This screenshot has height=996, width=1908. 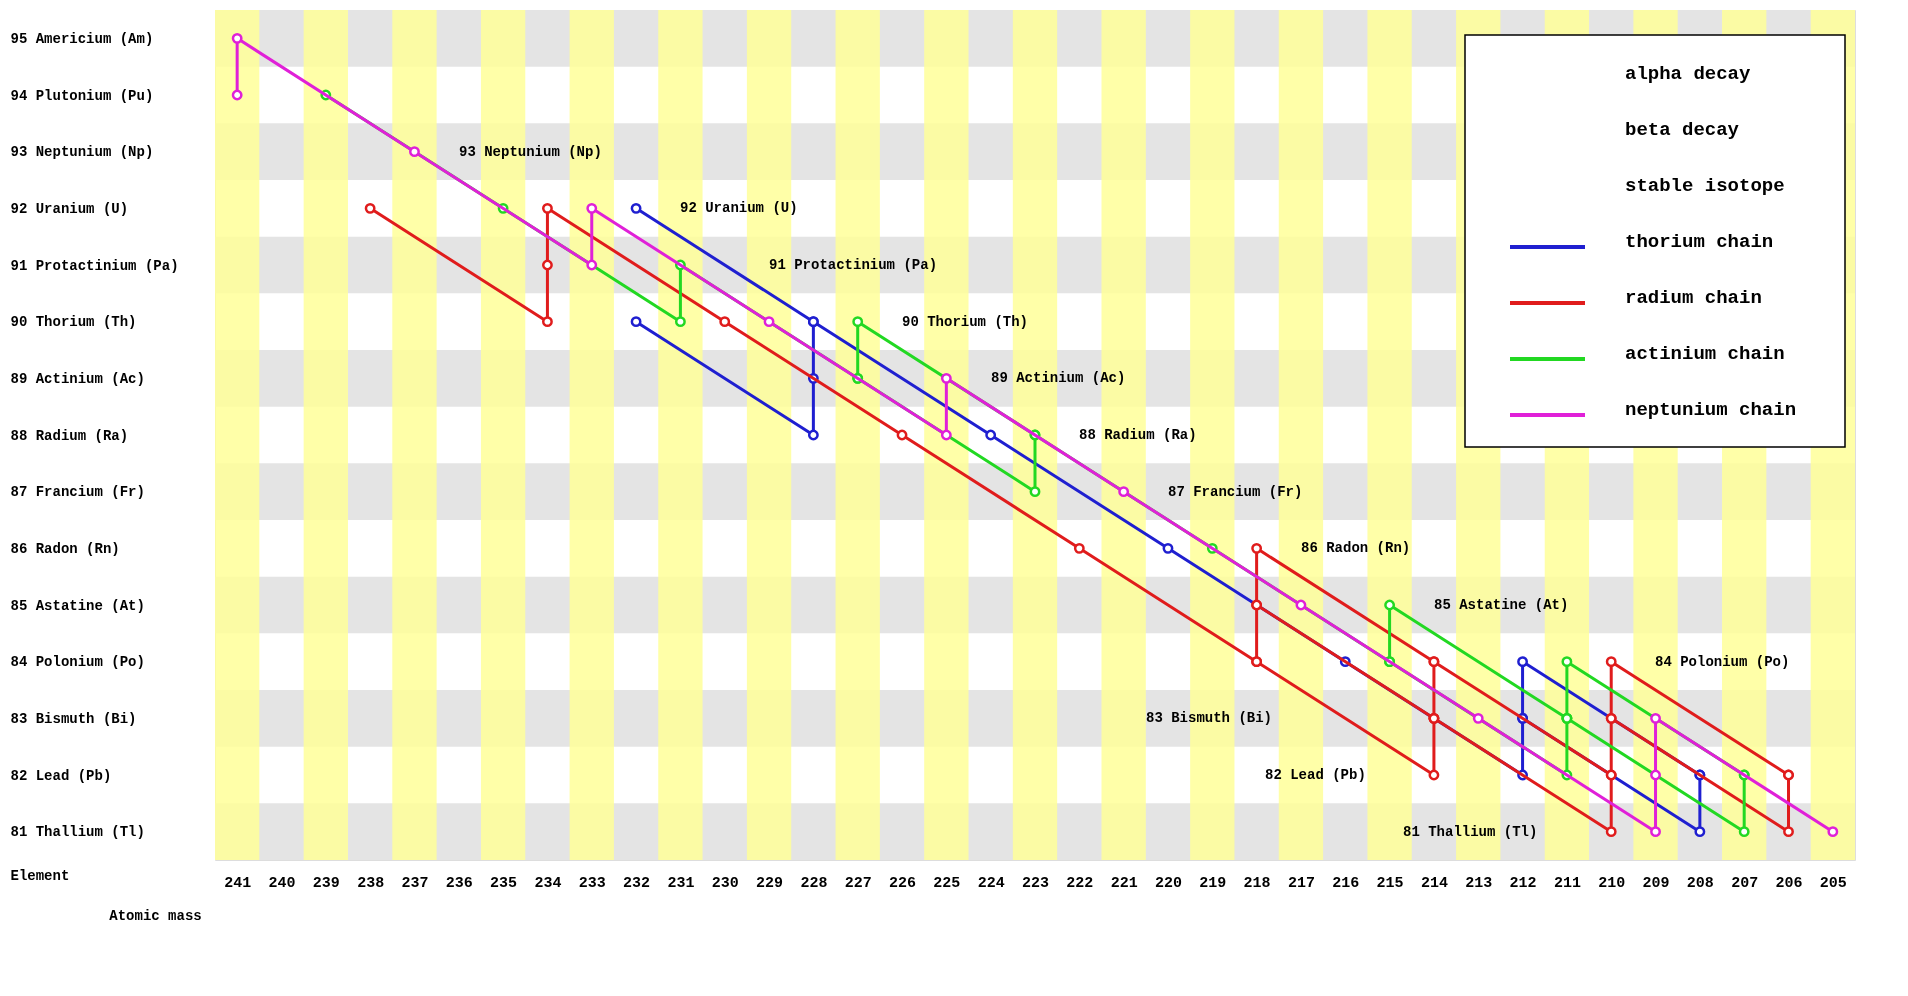 What do you see at coordinates (282, 883) in the screenshot?
I see `x-tick-label: 240` at bounding box center [282, 883].